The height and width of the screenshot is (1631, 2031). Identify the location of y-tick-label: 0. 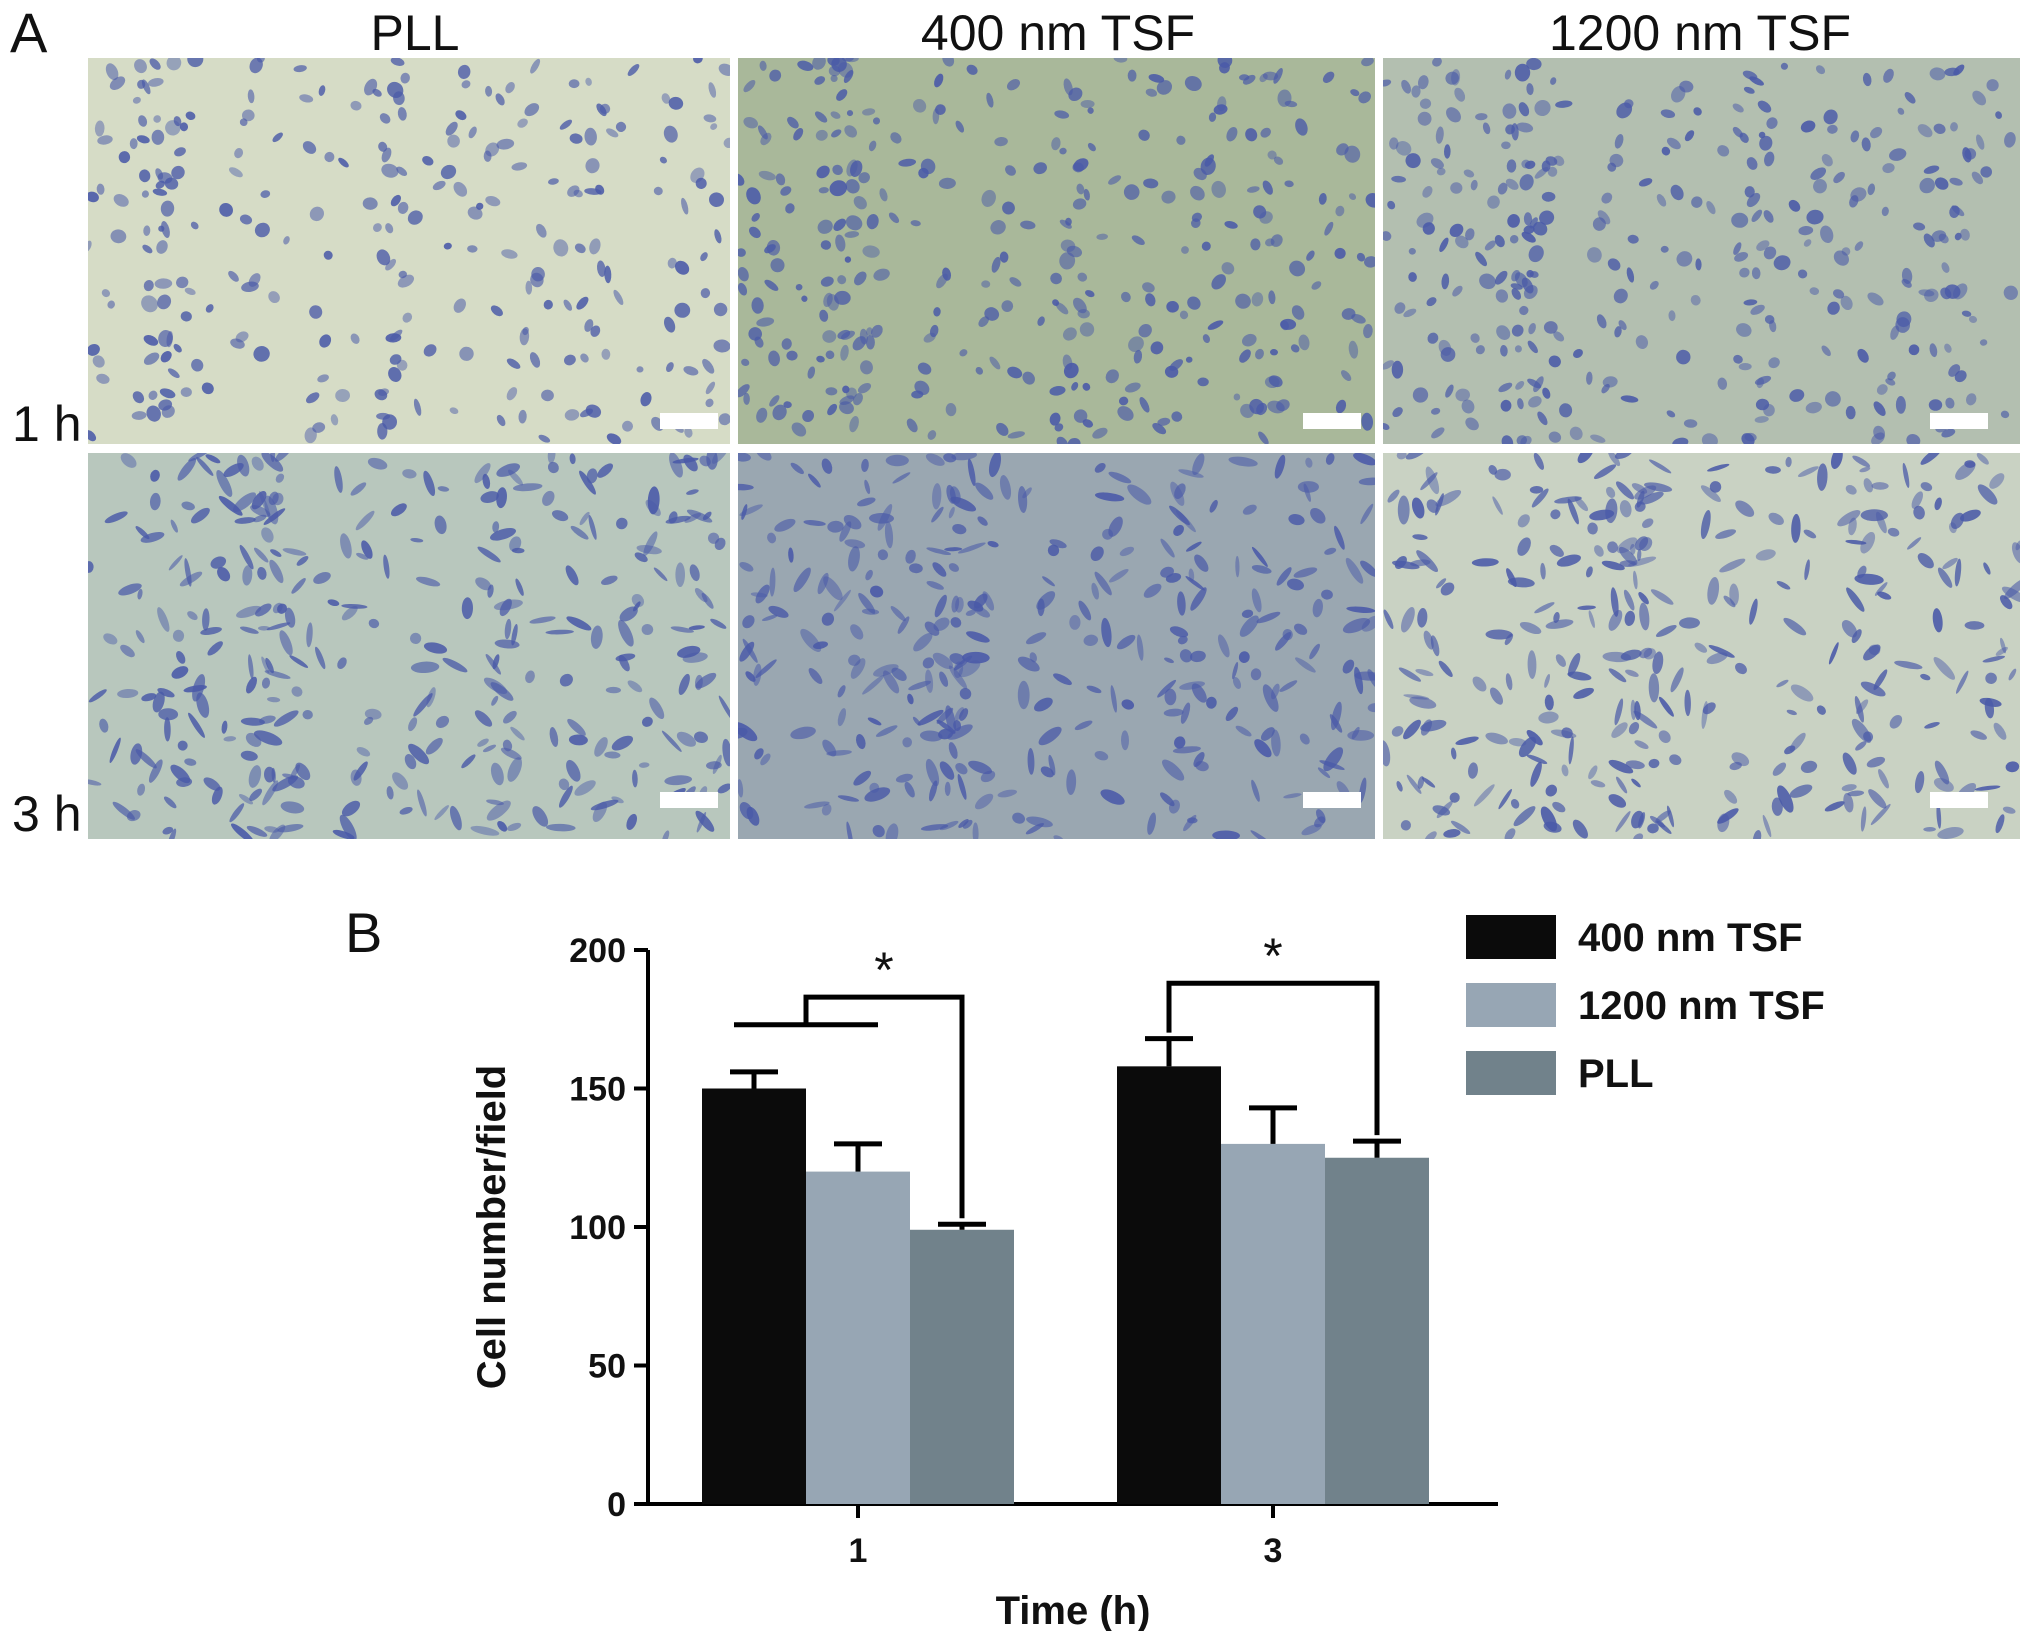
(616, 1505).